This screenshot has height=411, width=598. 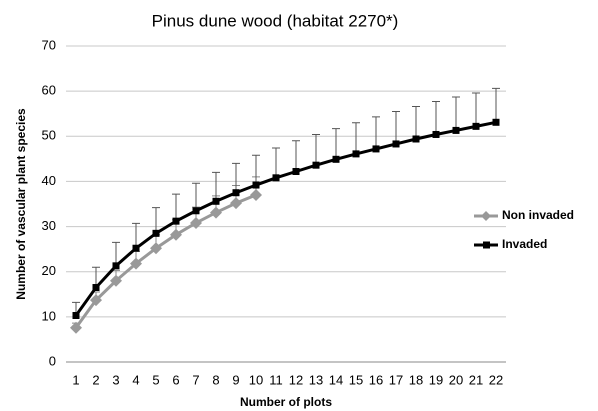 I want to click on y-tick-label: 20, so click(x=49, y=270).